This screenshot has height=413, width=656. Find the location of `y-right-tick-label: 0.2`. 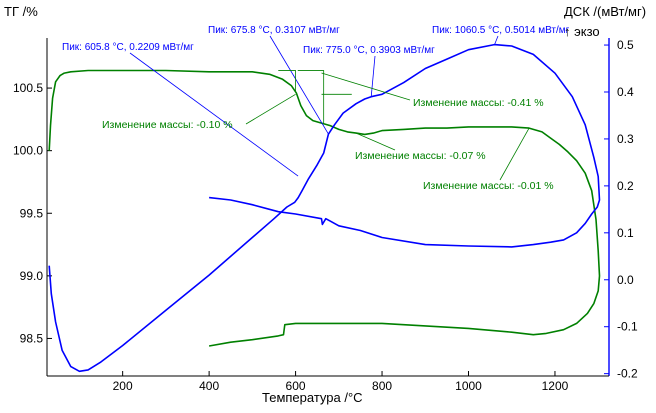

y-right-tick-label: 0.2 is located at coordinates (625, 186).